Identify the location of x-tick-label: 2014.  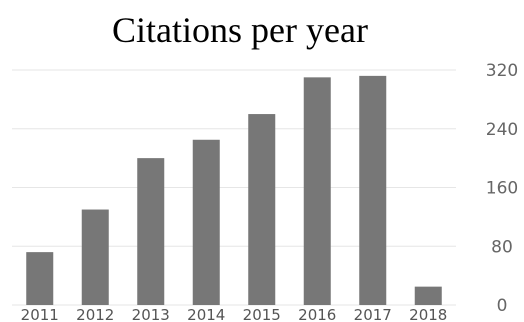
(206, 314).